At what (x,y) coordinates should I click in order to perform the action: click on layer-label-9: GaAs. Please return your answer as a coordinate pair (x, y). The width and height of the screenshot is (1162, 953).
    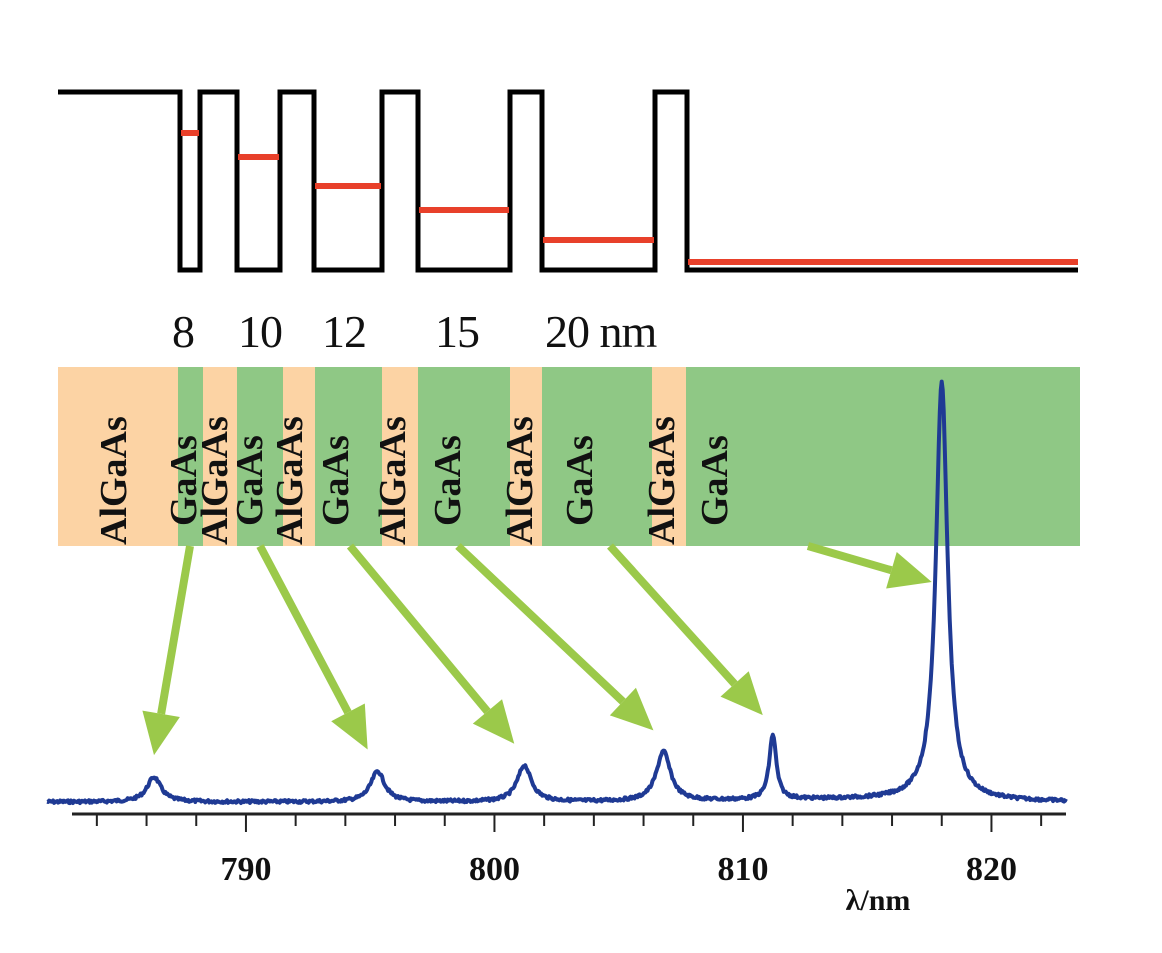
    Looking at the image, I should click on (580, 480).